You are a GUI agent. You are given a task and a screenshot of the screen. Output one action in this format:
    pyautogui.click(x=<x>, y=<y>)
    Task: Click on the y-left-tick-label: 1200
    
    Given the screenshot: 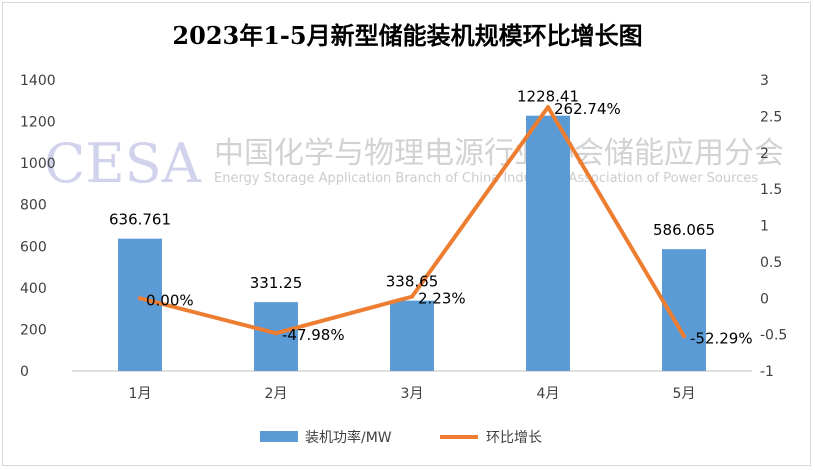 What is the action you would take?
    pyautogui.click(x=38, y=123)
    